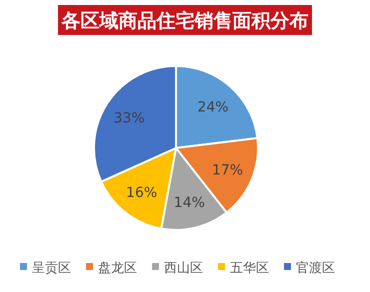 The width and height of the screenshot is (370, 292). Describe the element at coordinates (315, 268) in the screenshot. I see `legend-label: 官渡区` at that location.